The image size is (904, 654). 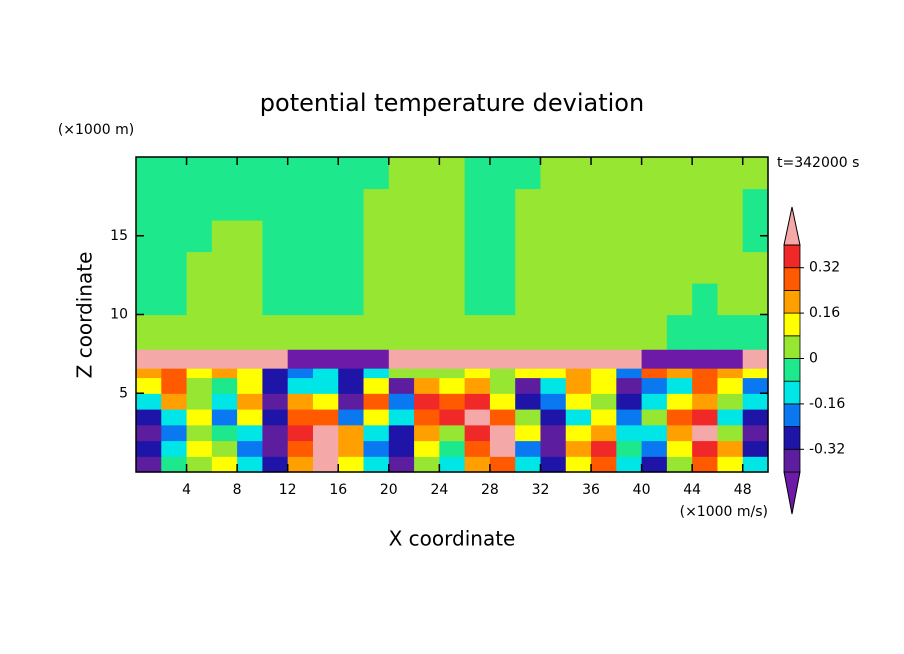 I want to click on time-annotation: t=342000 s, so click(x=818, y=163).